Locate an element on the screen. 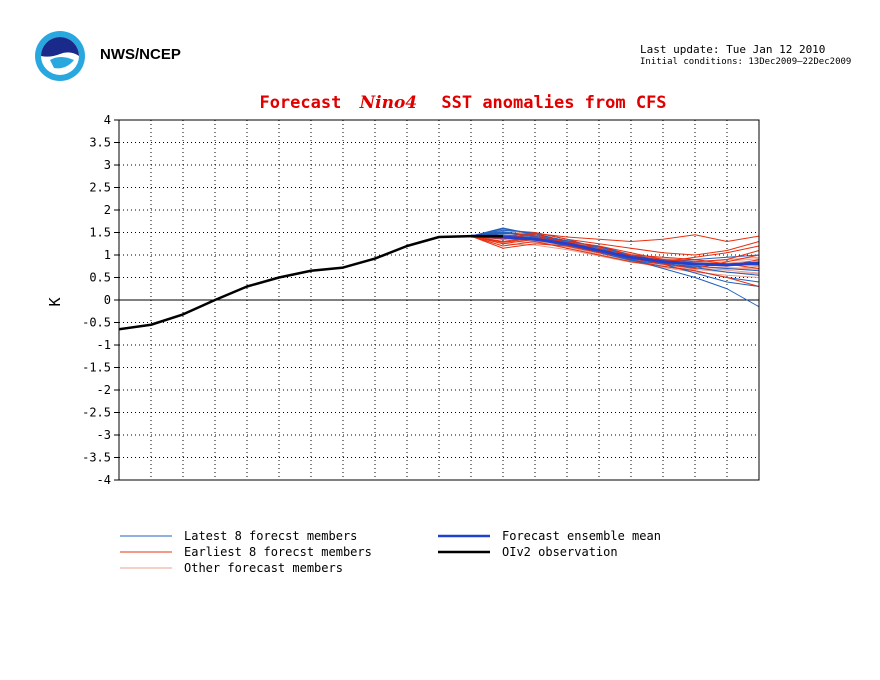  y-tick-label: -1.5 is located at coordinates (96, 368).